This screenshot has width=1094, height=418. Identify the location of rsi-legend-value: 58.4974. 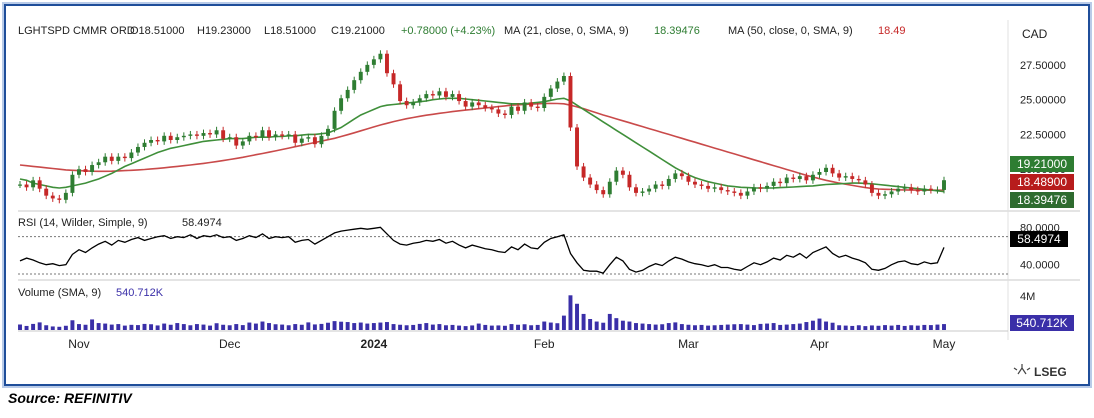
(202, 223).